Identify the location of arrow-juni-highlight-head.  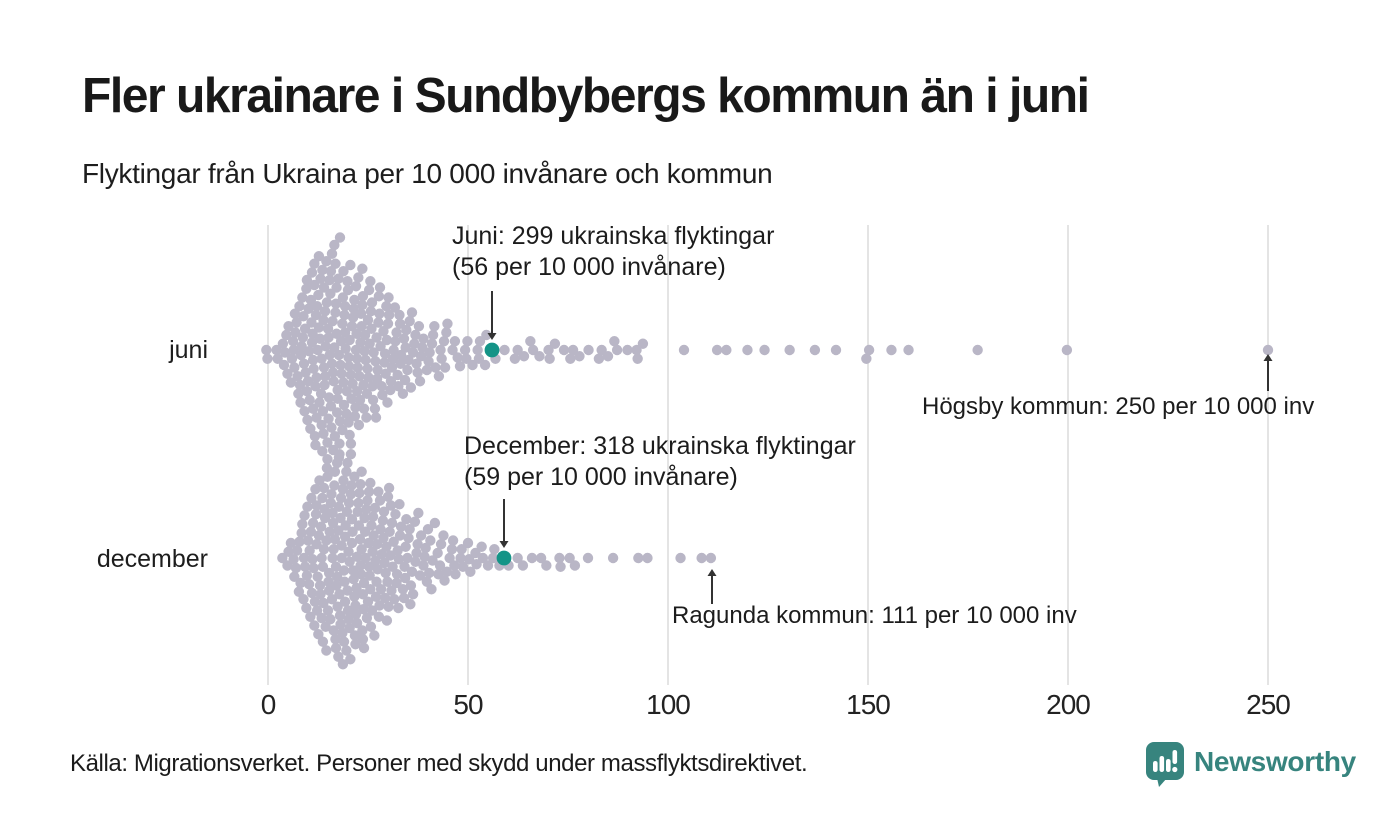
(492, 336).